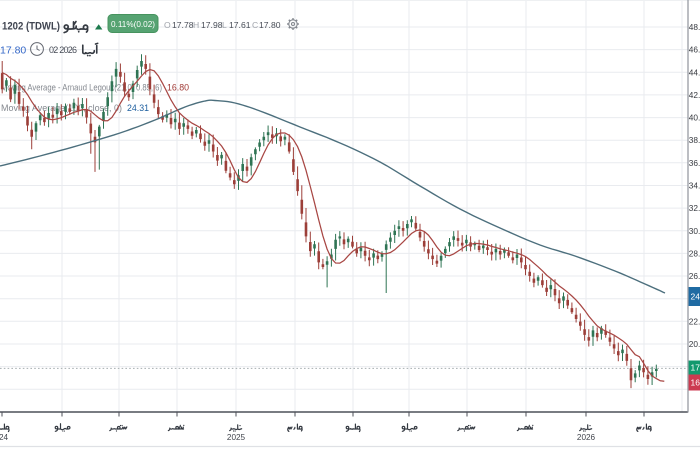 Image resolution: width=700 pixels, height=450 pixels. Describe the element at coordinates (694, 253) in the screenshot. I see `svg-text: 28.00` at that location.